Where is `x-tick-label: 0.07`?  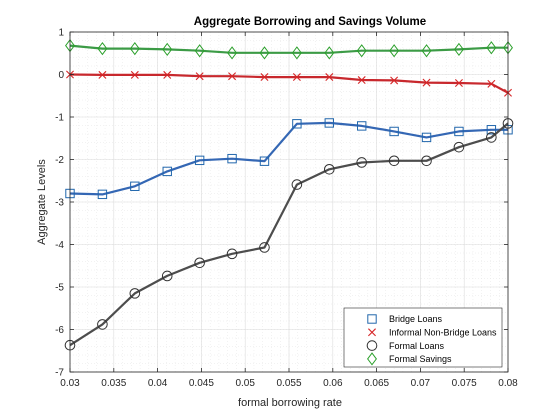 x-tick-label: 0.07 is located at coordinates (421, 383).